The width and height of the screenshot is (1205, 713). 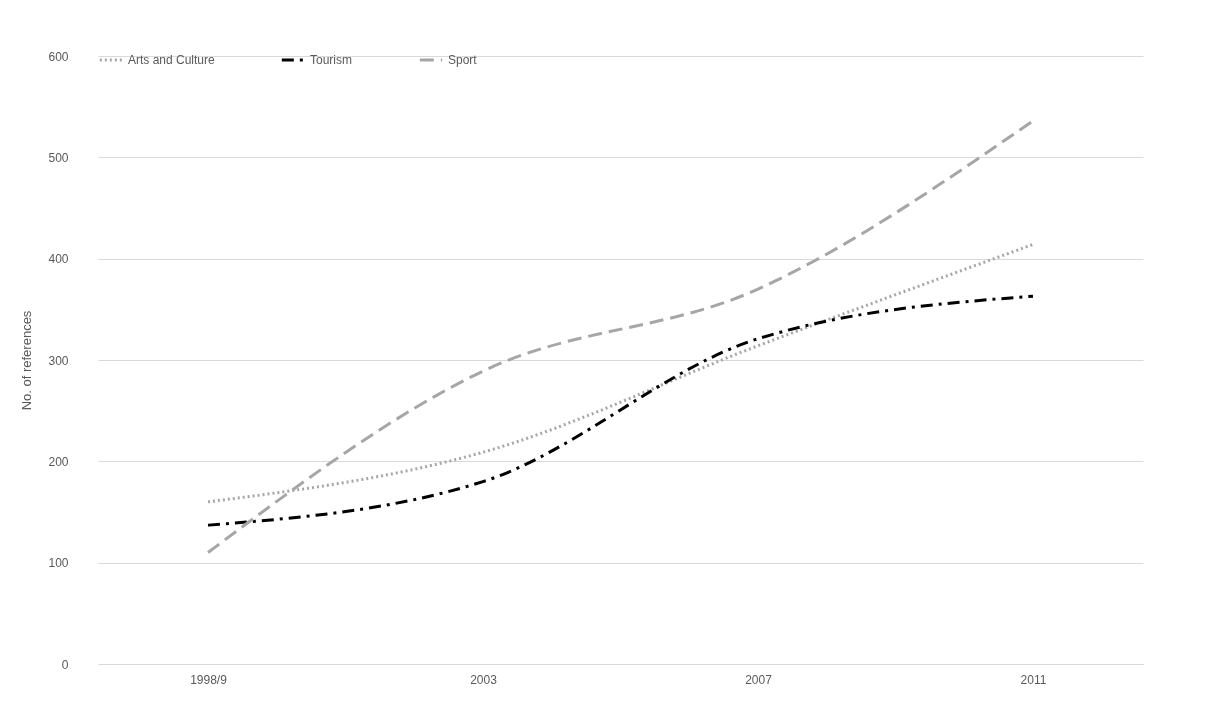 What do you see at coordinates (65, 664) in the screenshot?
I see `y-tick-label: 0` at bounding box center [65, 664].